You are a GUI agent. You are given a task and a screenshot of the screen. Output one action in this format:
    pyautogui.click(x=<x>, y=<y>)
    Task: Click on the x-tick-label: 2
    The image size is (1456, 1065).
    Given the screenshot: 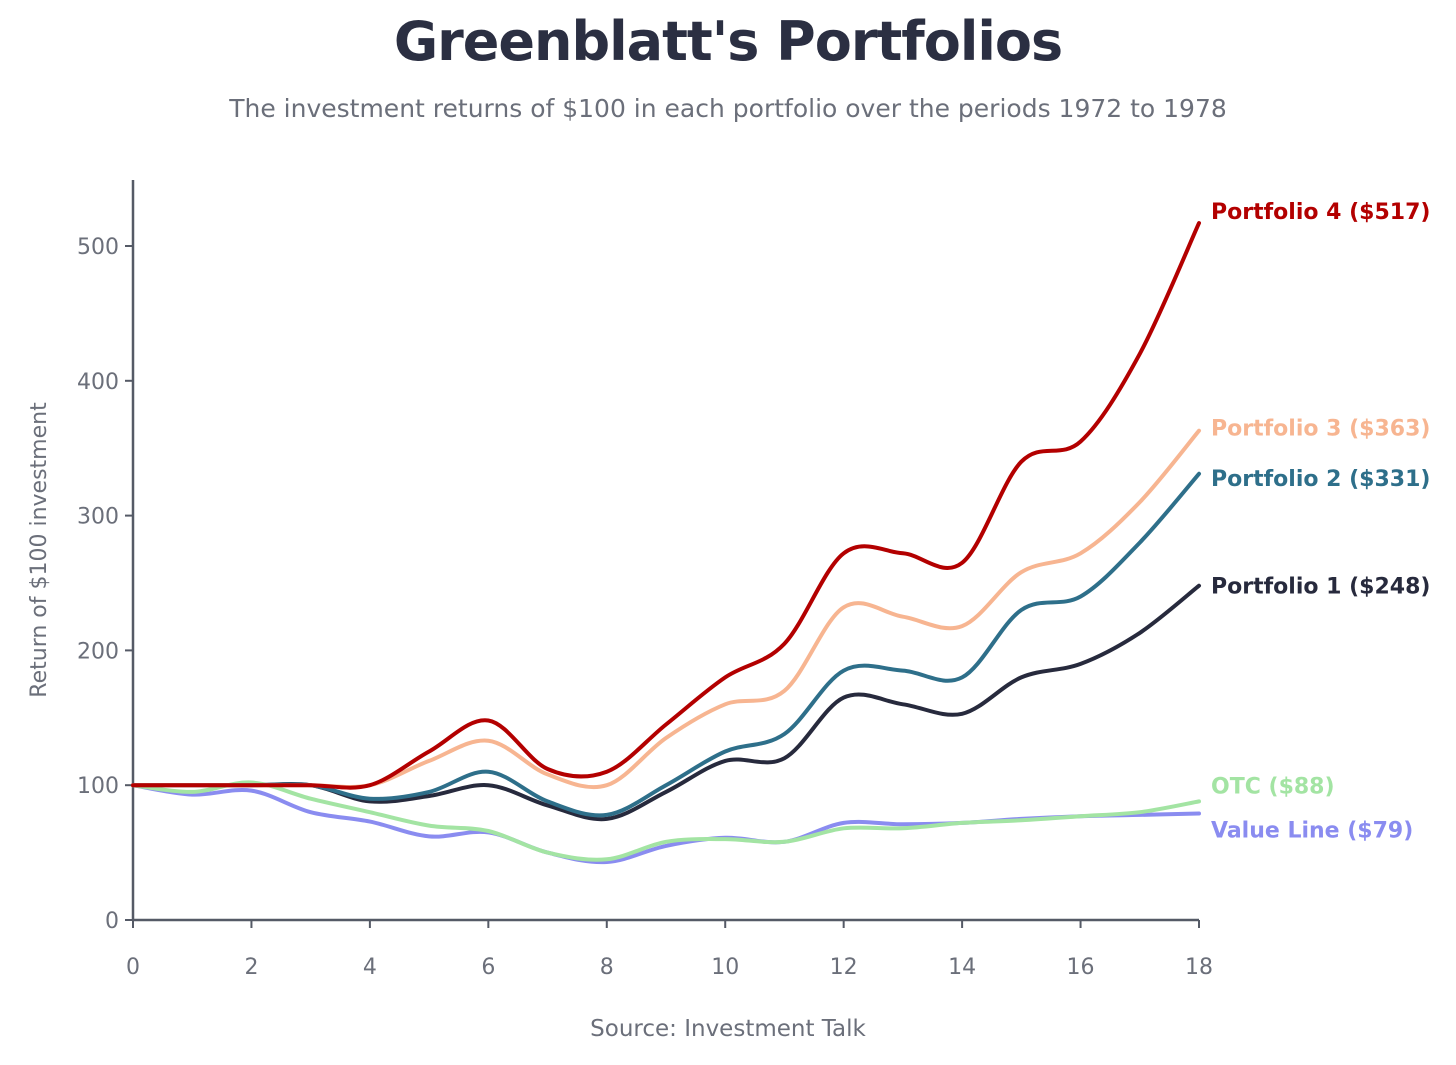 What is the action you would take?
    pyautogui.click(x=251, y=967)
    